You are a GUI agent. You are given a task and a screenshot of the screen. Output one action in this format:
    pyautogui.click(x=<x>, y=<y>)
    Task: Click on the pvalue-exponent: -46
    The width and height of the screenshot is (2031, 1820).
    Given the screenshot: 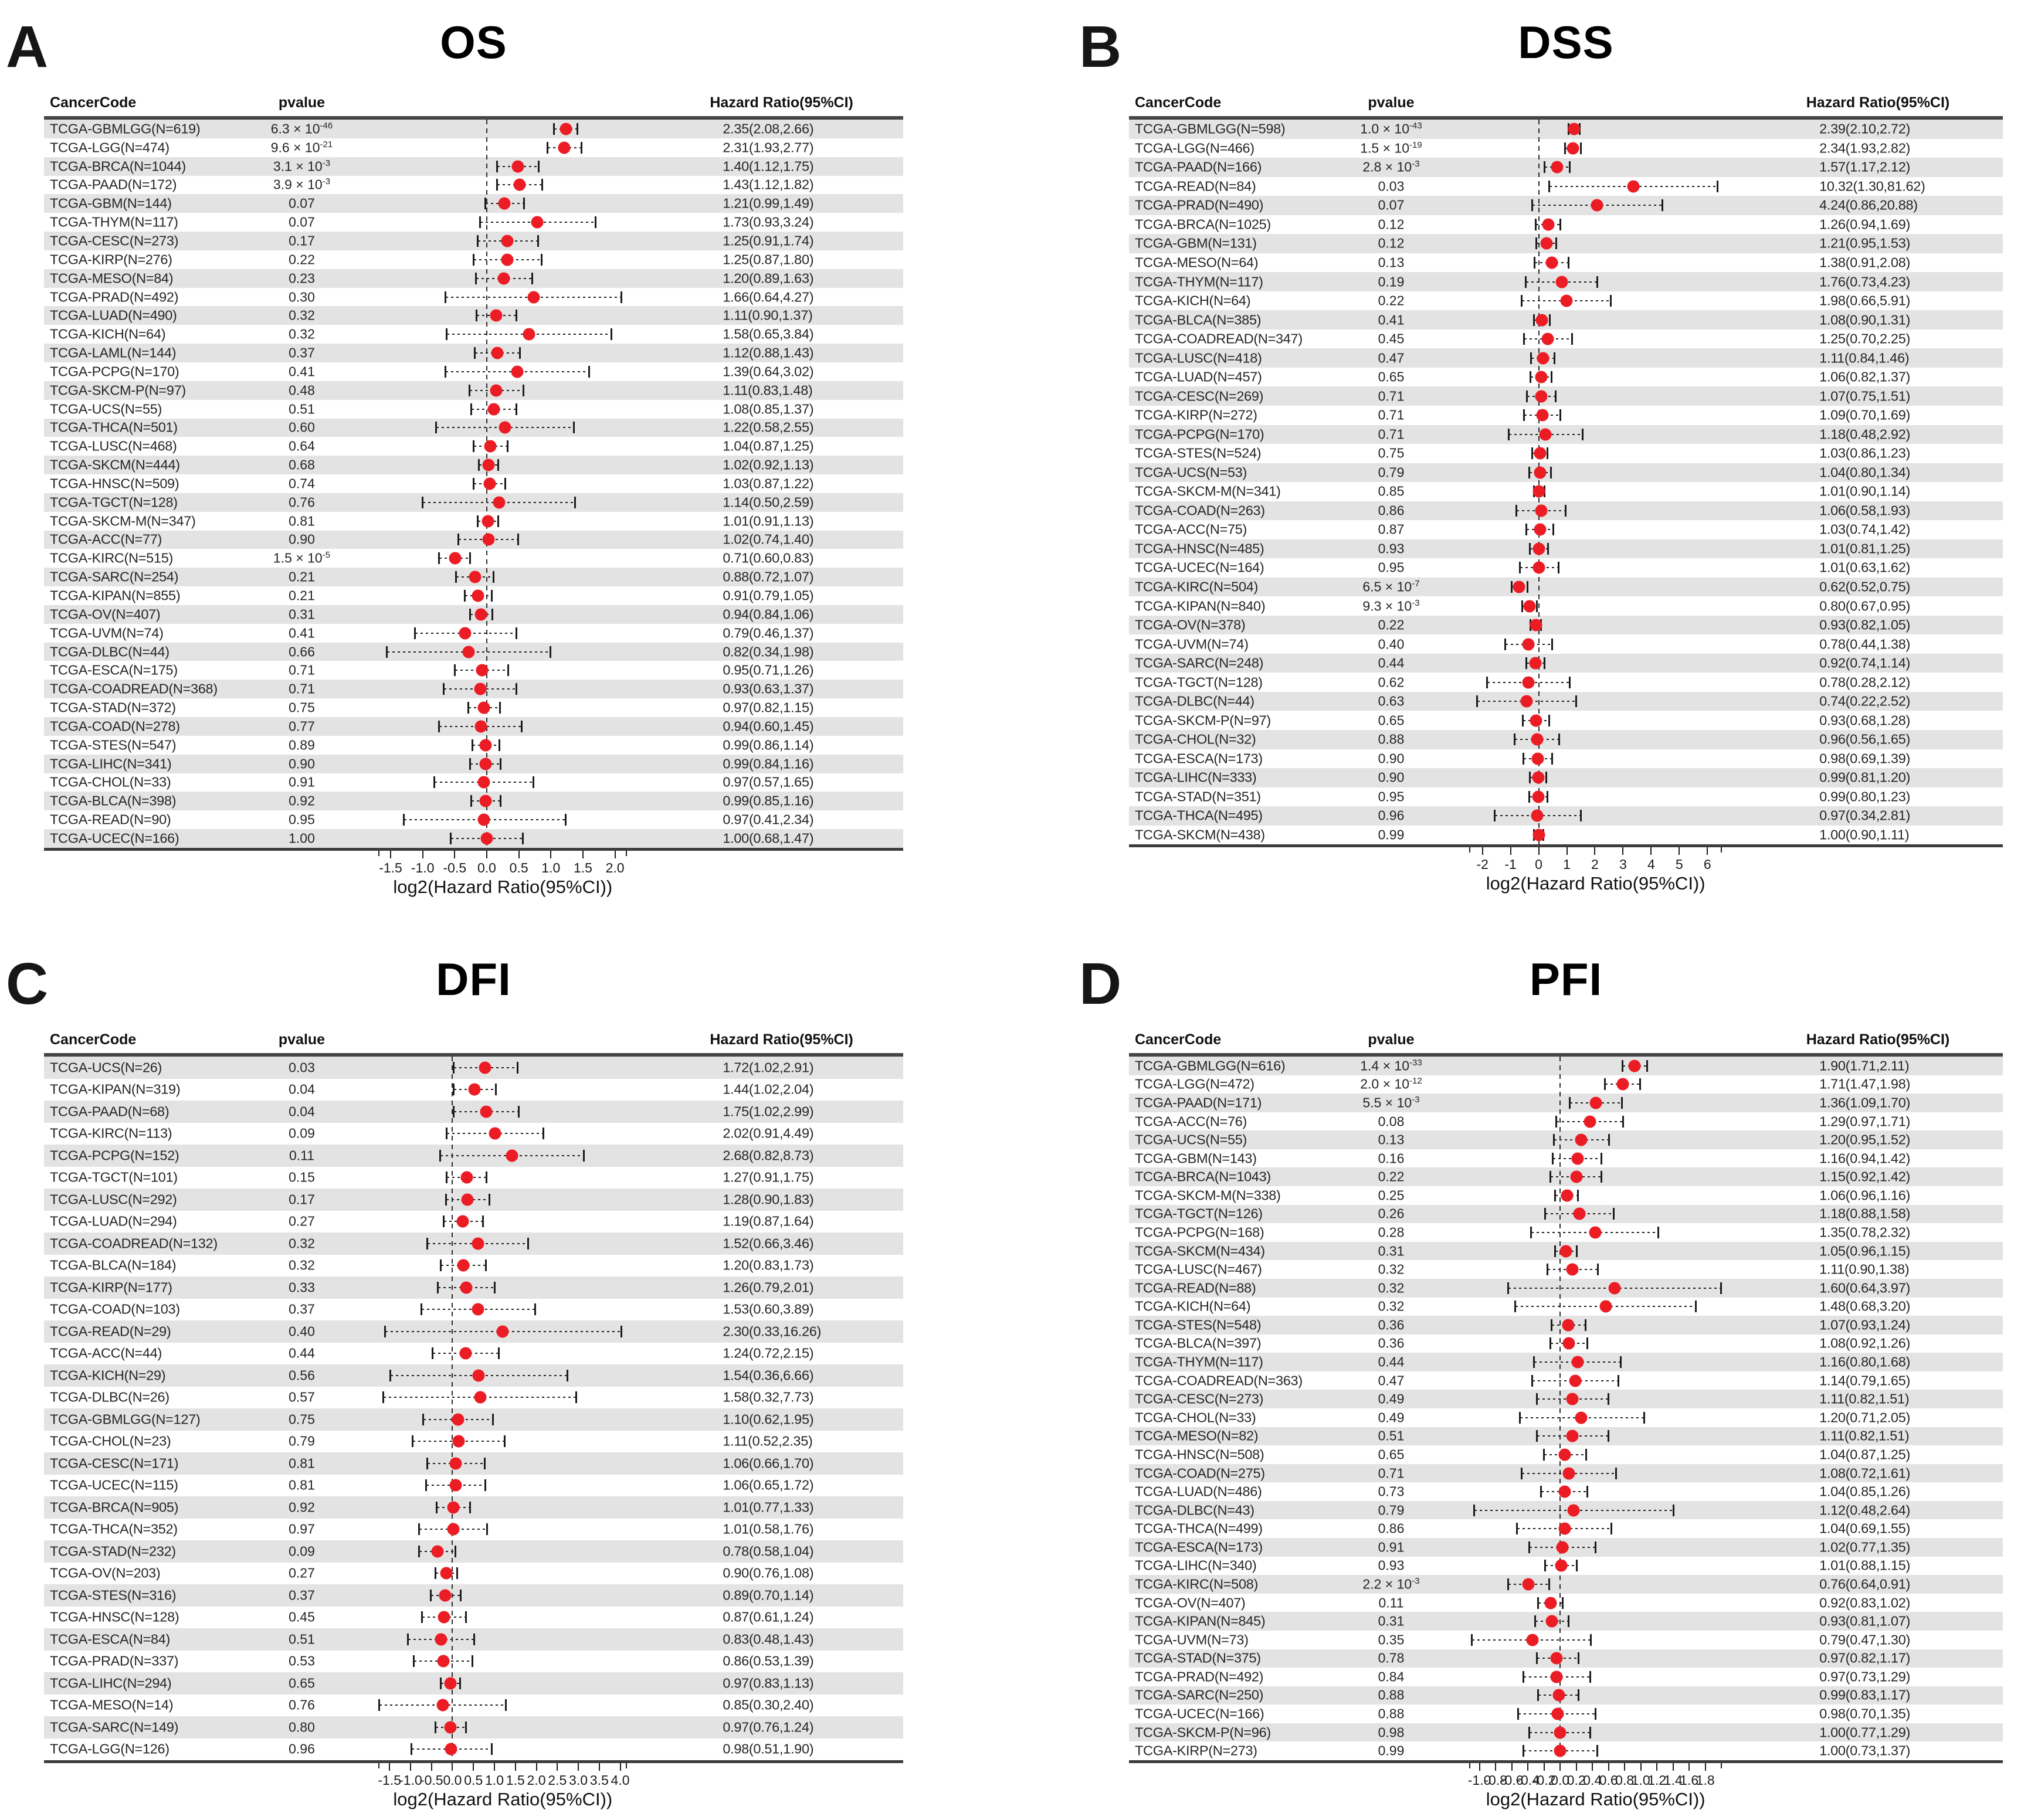 What is the action you would take?
    pyautogui.click(x=326, y=125)
    